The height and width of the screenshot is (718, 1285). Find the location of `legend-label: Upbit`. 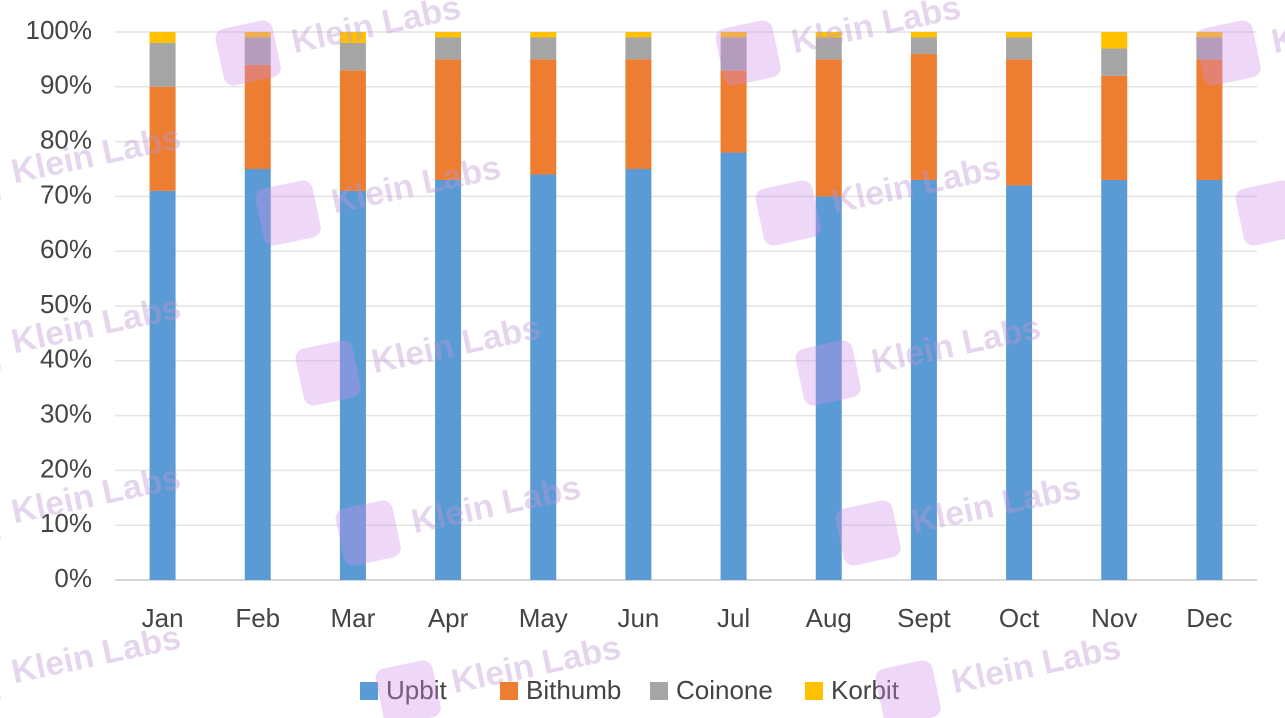

legend-label: Upbit is located at coordinates (416, 690).